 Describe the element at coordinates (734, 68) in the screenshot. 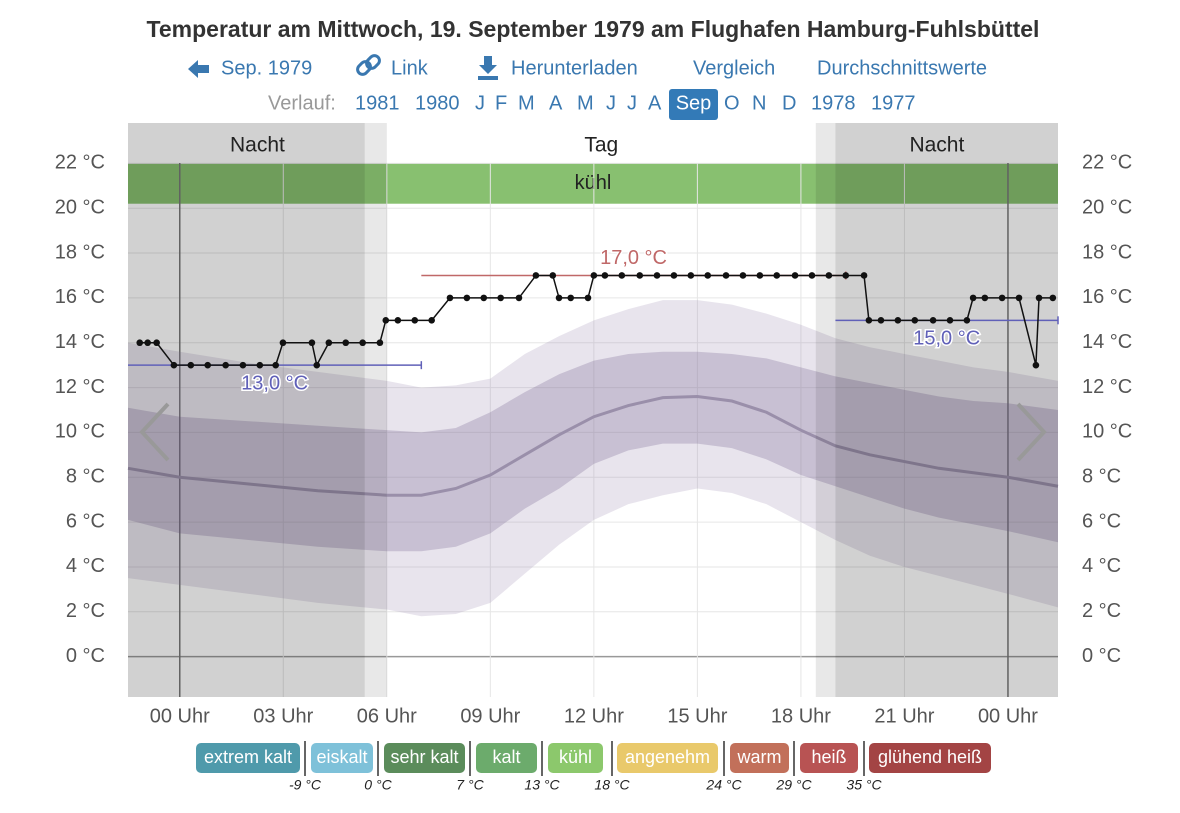

I see `nav-link: Vergleich` at that location.